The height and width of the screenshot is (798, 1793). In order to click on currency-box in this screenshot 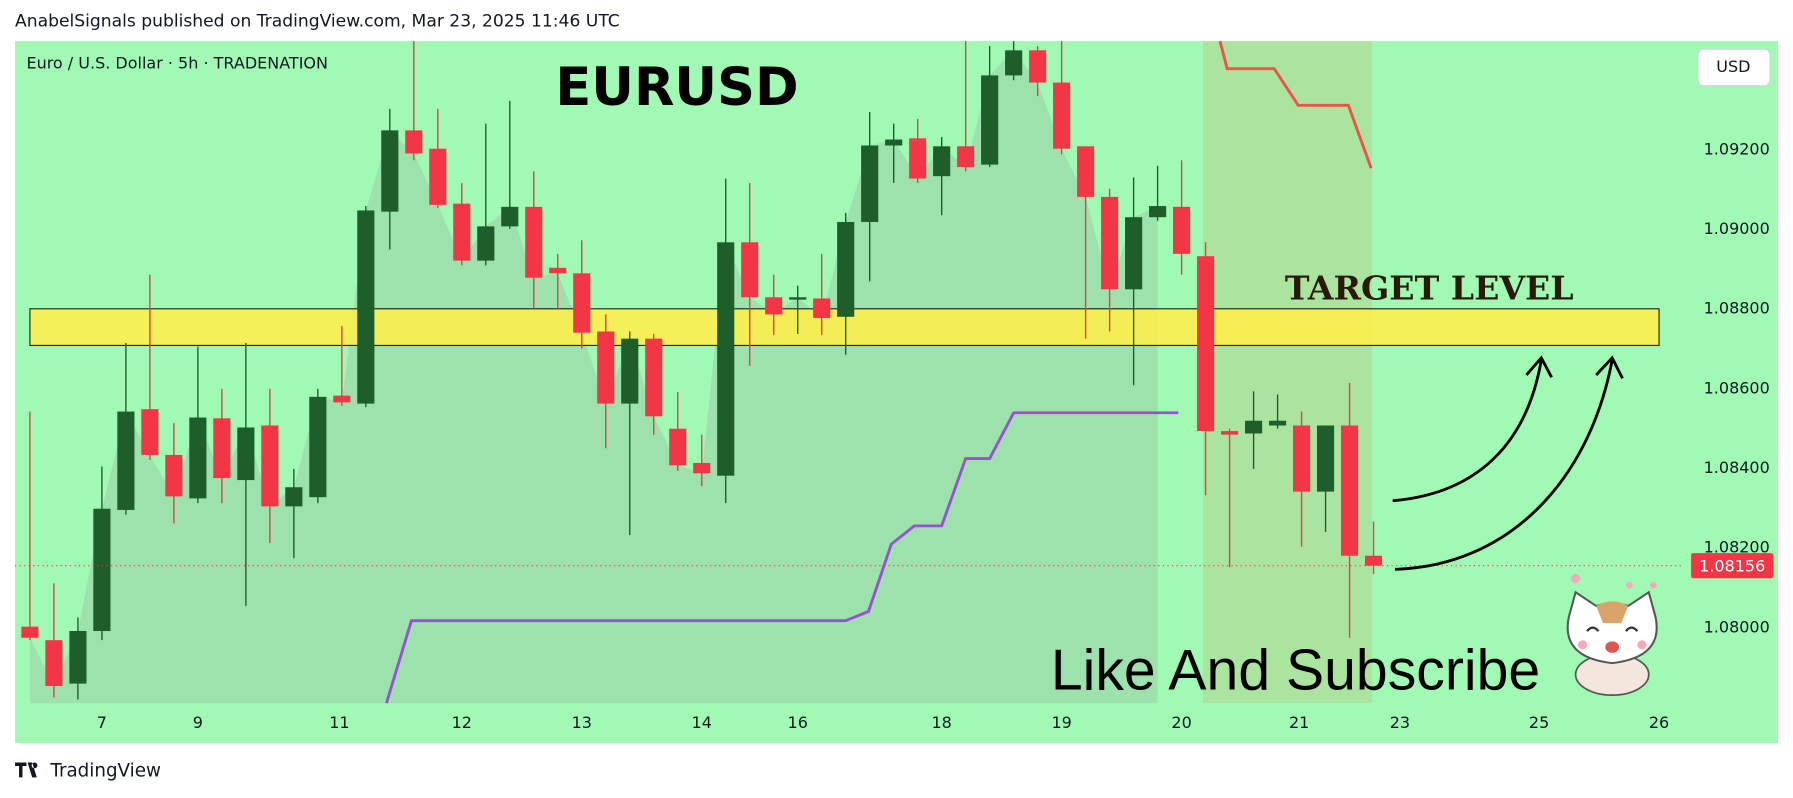, I will do `click(1734, 67)`.